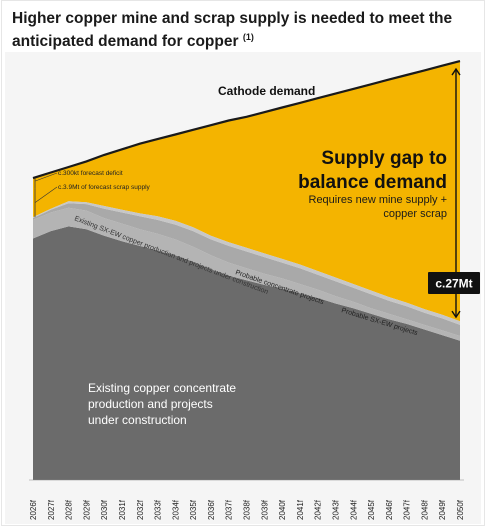 The height and width of the screenshot is (527, 486). I want to click on x-tick-label: 2037f, so click(229, 509).